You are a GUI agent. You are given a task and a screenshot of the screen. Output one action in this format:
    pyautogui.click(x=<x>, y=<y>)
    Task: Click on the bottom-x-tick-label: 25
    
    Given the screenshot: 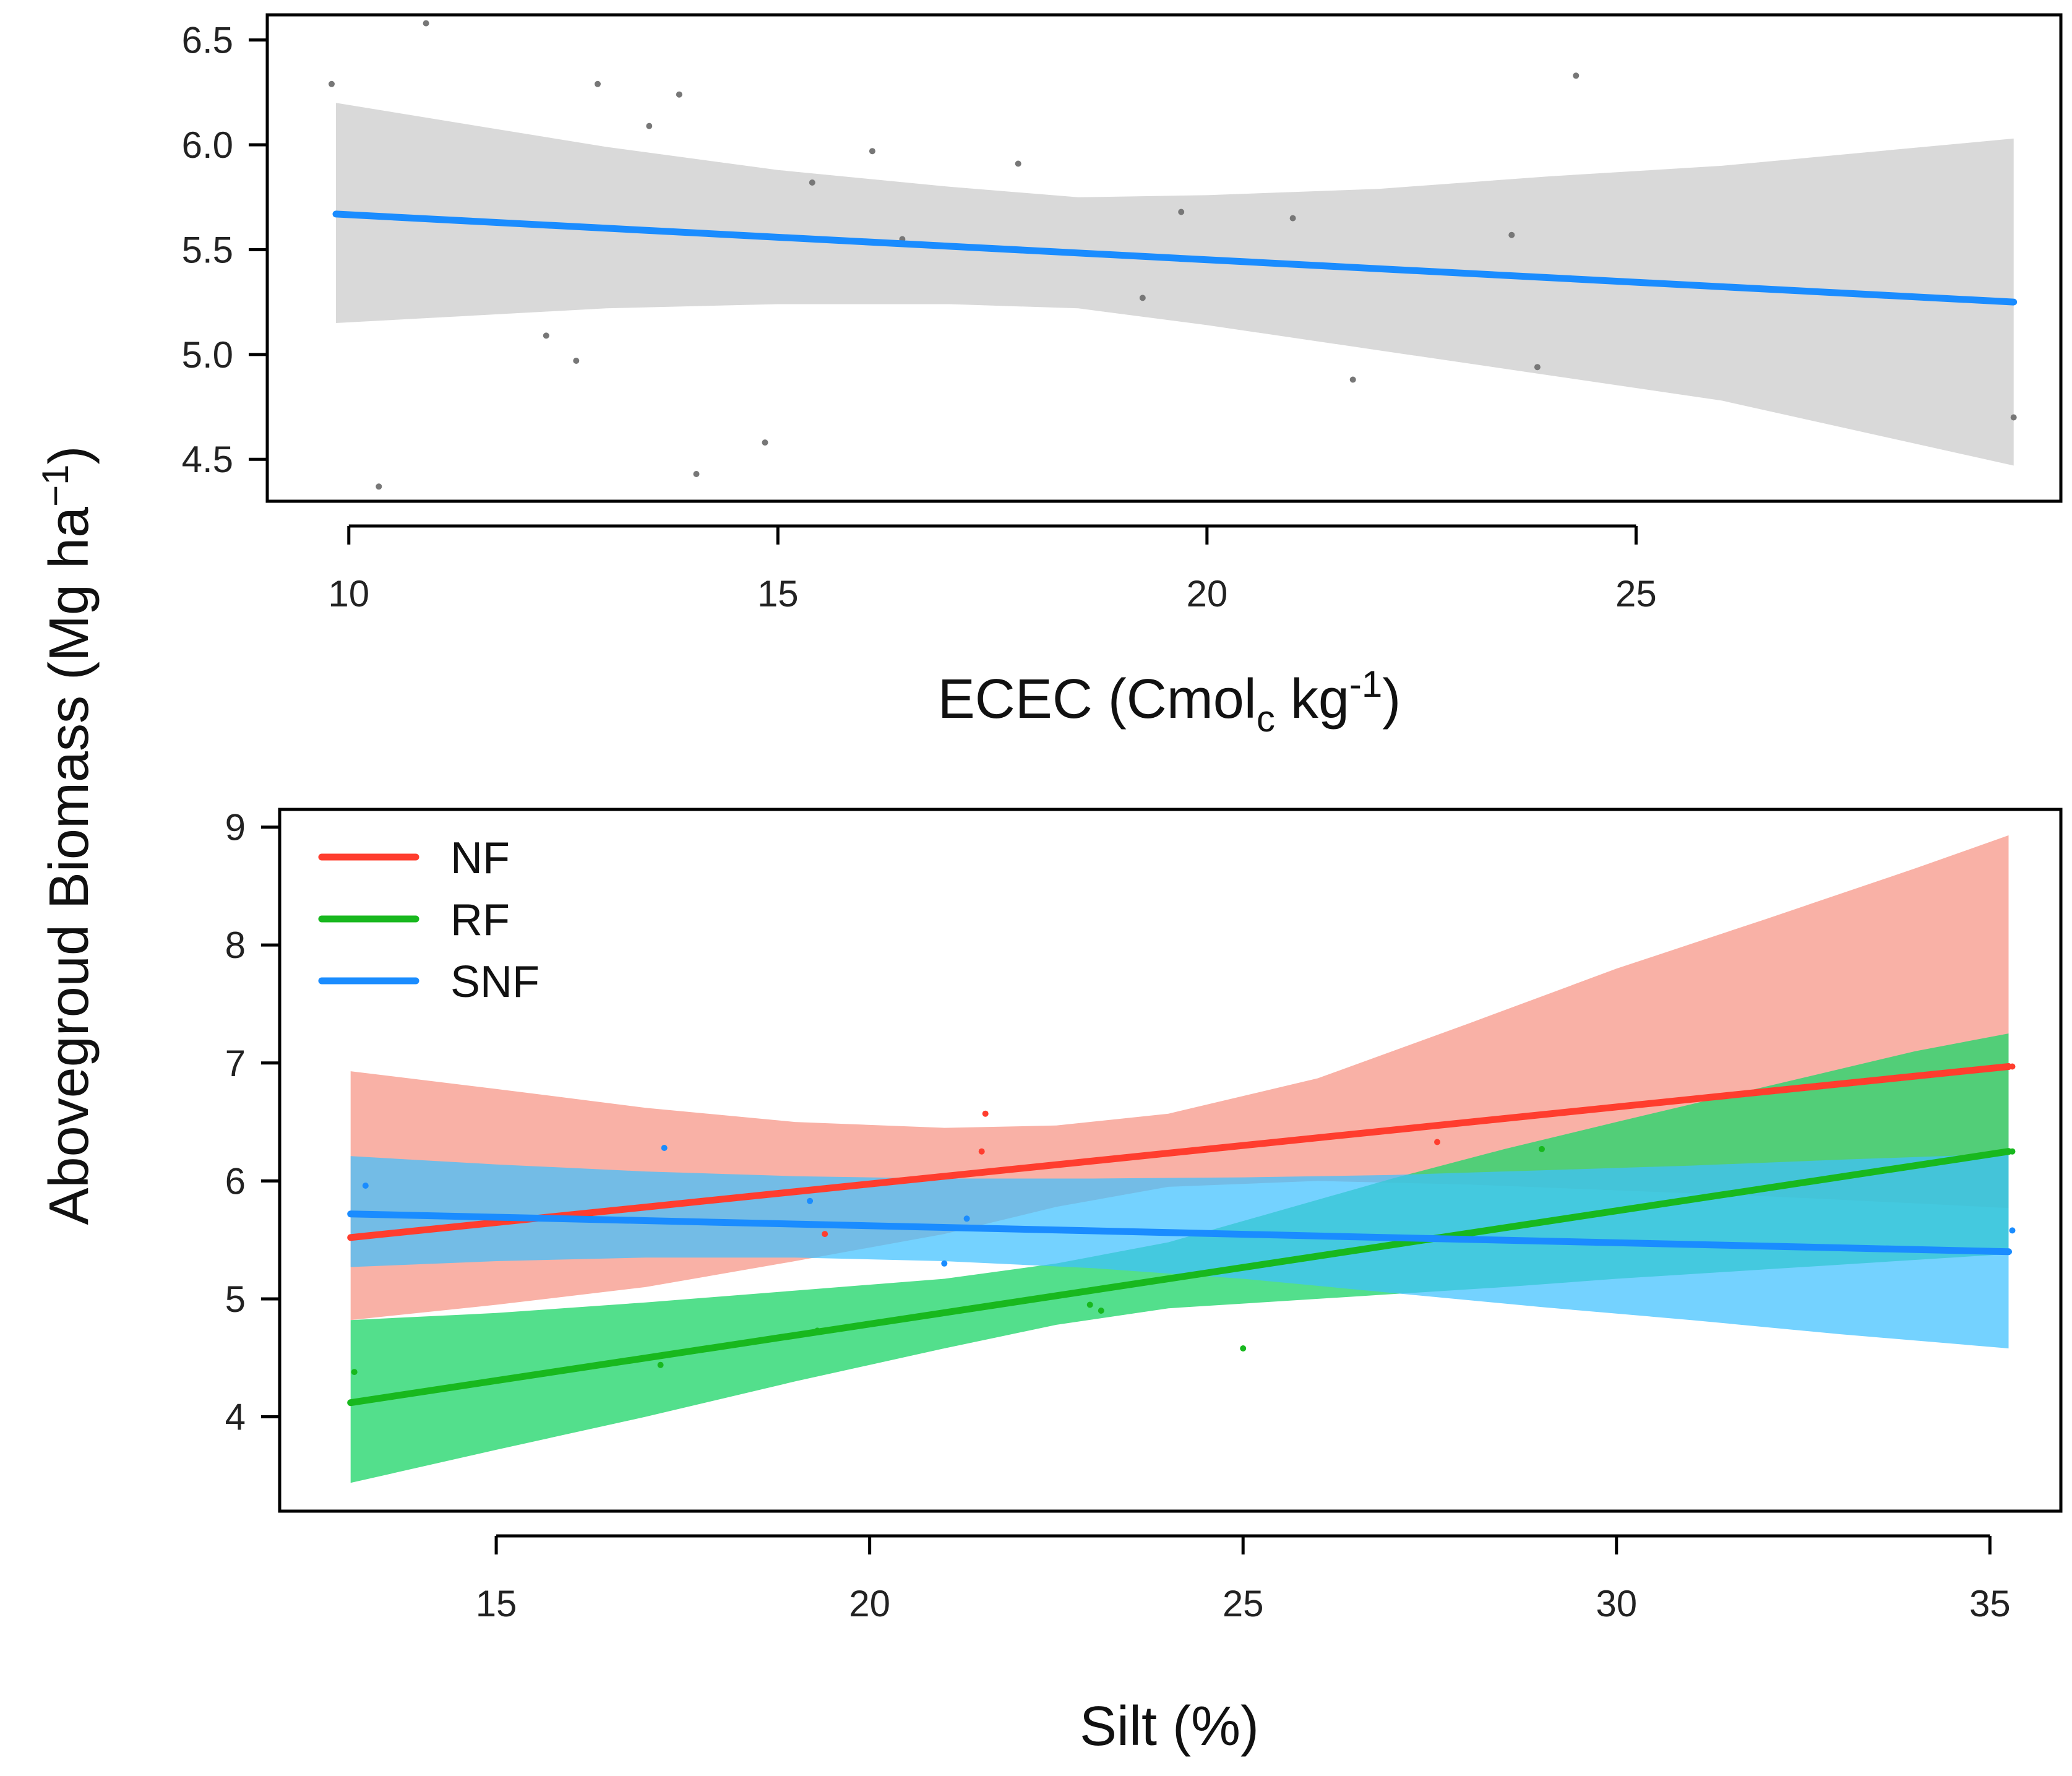 What is the action you would take?
    pyautogui.click(x=1243, y=1603)
    